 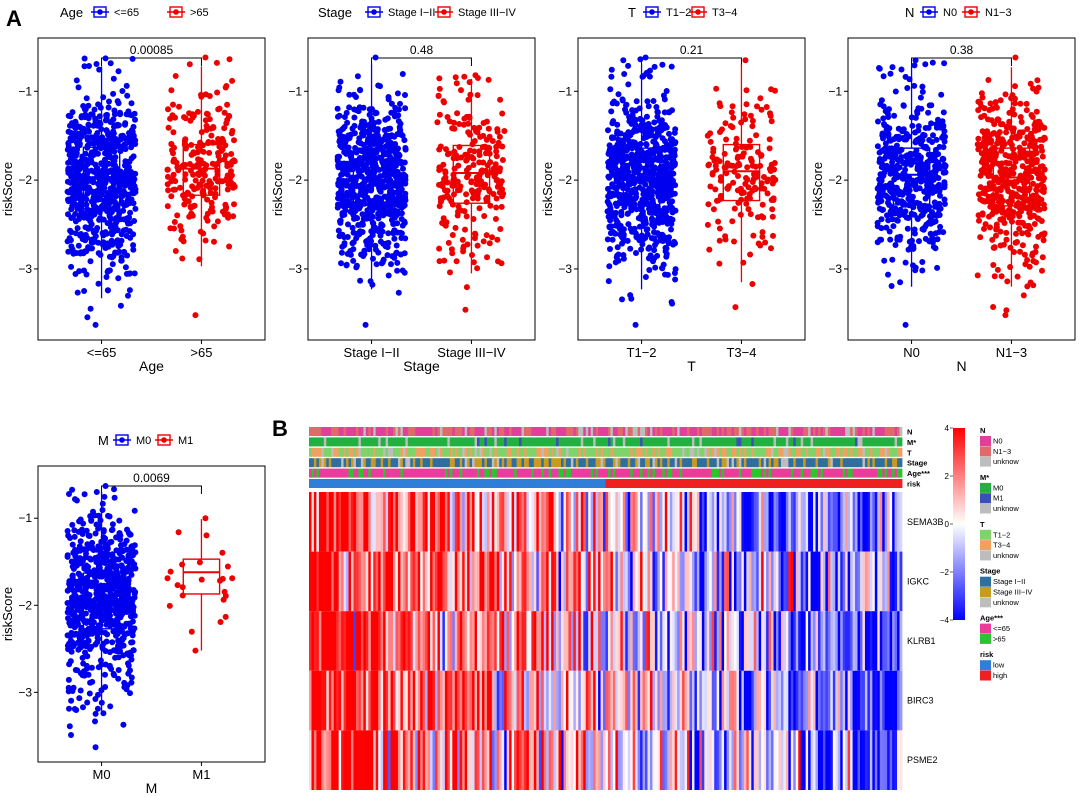 What do you see at coordinates (335, 12) in the screenshot?
I see `legend-title: Stage` at bounding box center [335, 12].